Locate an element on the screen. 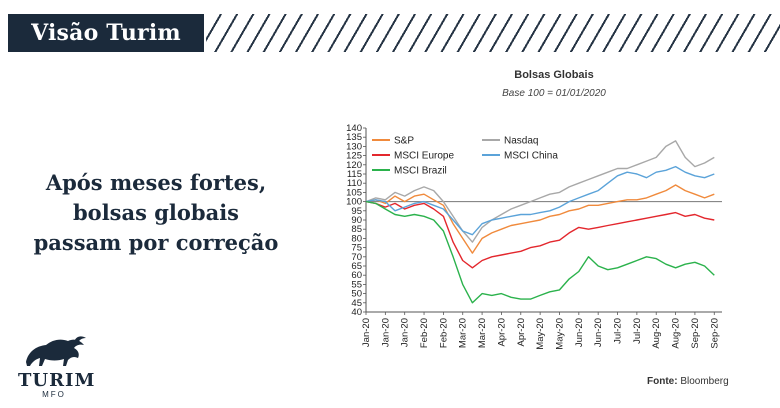 This screenshot has width=780, height=408. y-tick-label: 40 is located at coordinates (356, 312).